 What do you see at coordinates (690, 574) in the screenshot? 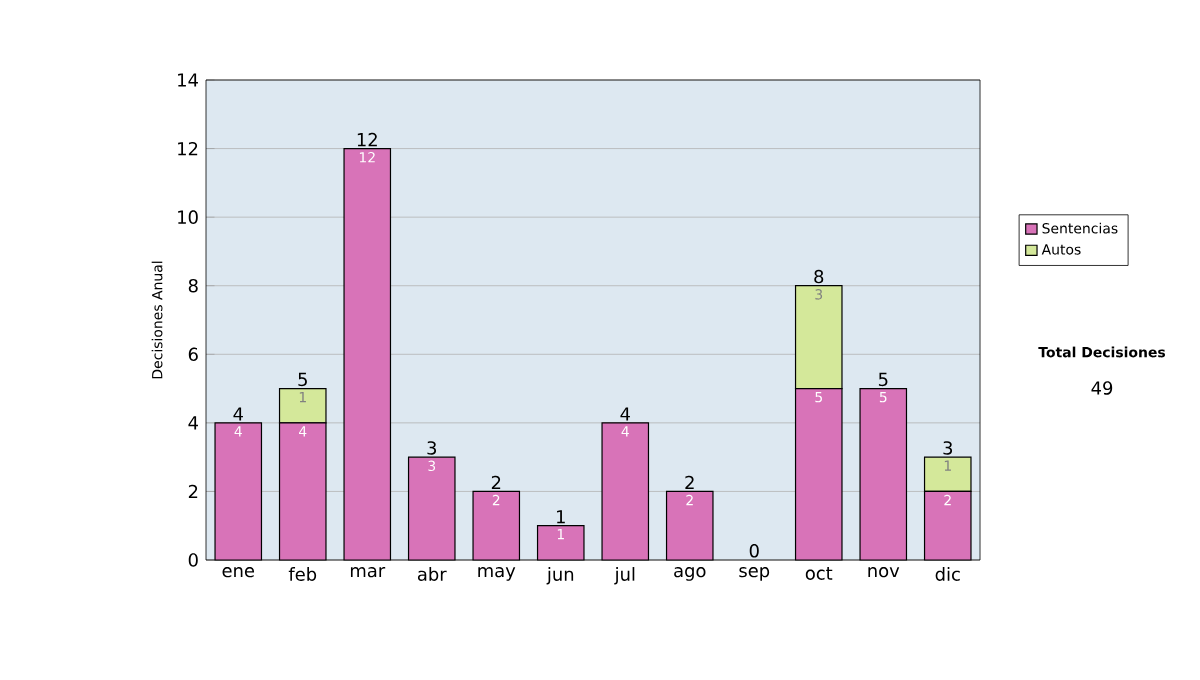
I see `x-tick-label: ago` at bounding box center [690, 574].